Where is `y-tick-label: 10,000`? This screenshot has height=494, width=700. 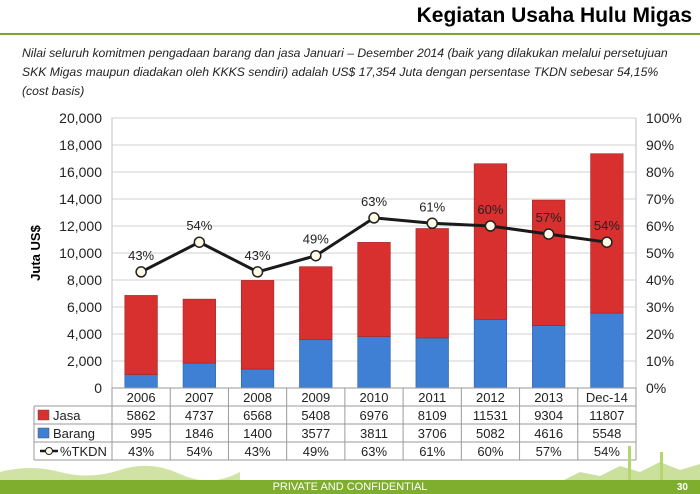
y-tick-label: 10,000 is located at coordinates (80, 253).